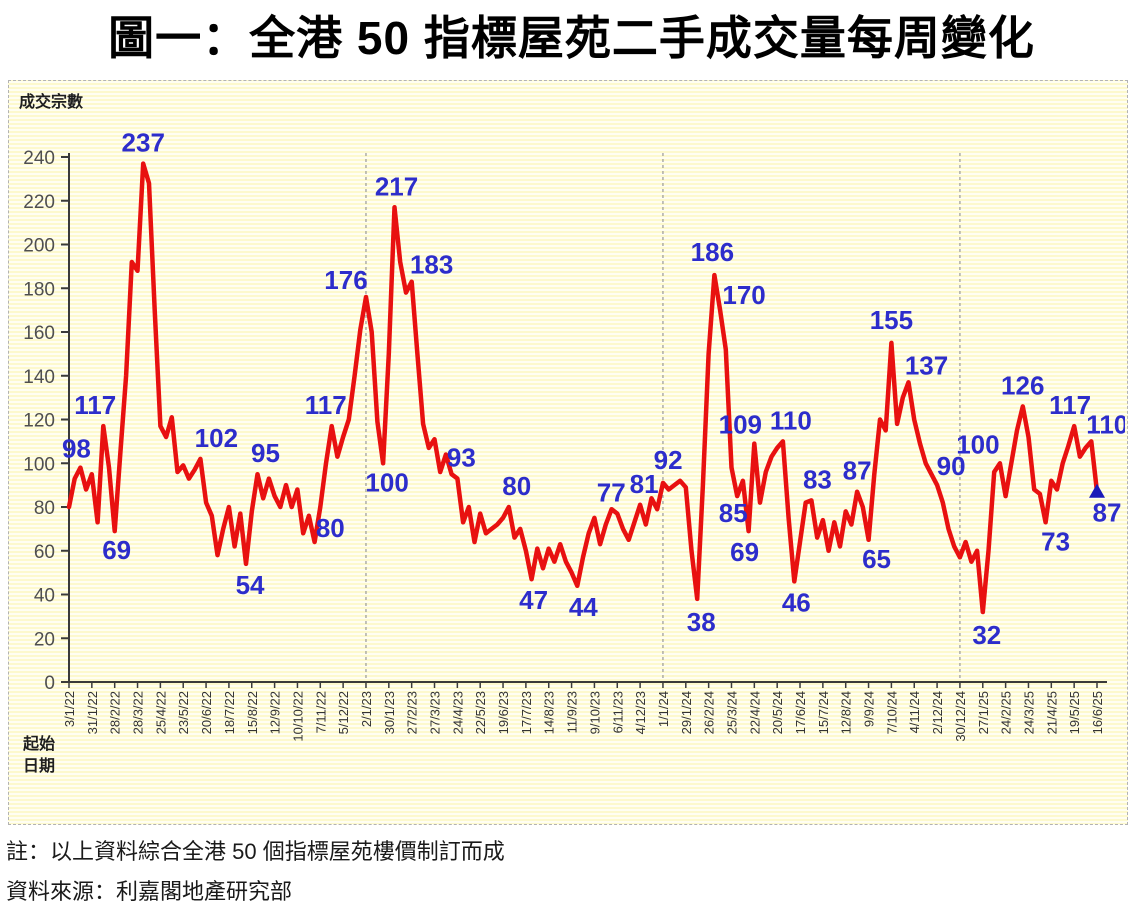 This screenshot has height=912, width=1143. I want to click on x-tick-label: 22/4/24, so click(754, 712).